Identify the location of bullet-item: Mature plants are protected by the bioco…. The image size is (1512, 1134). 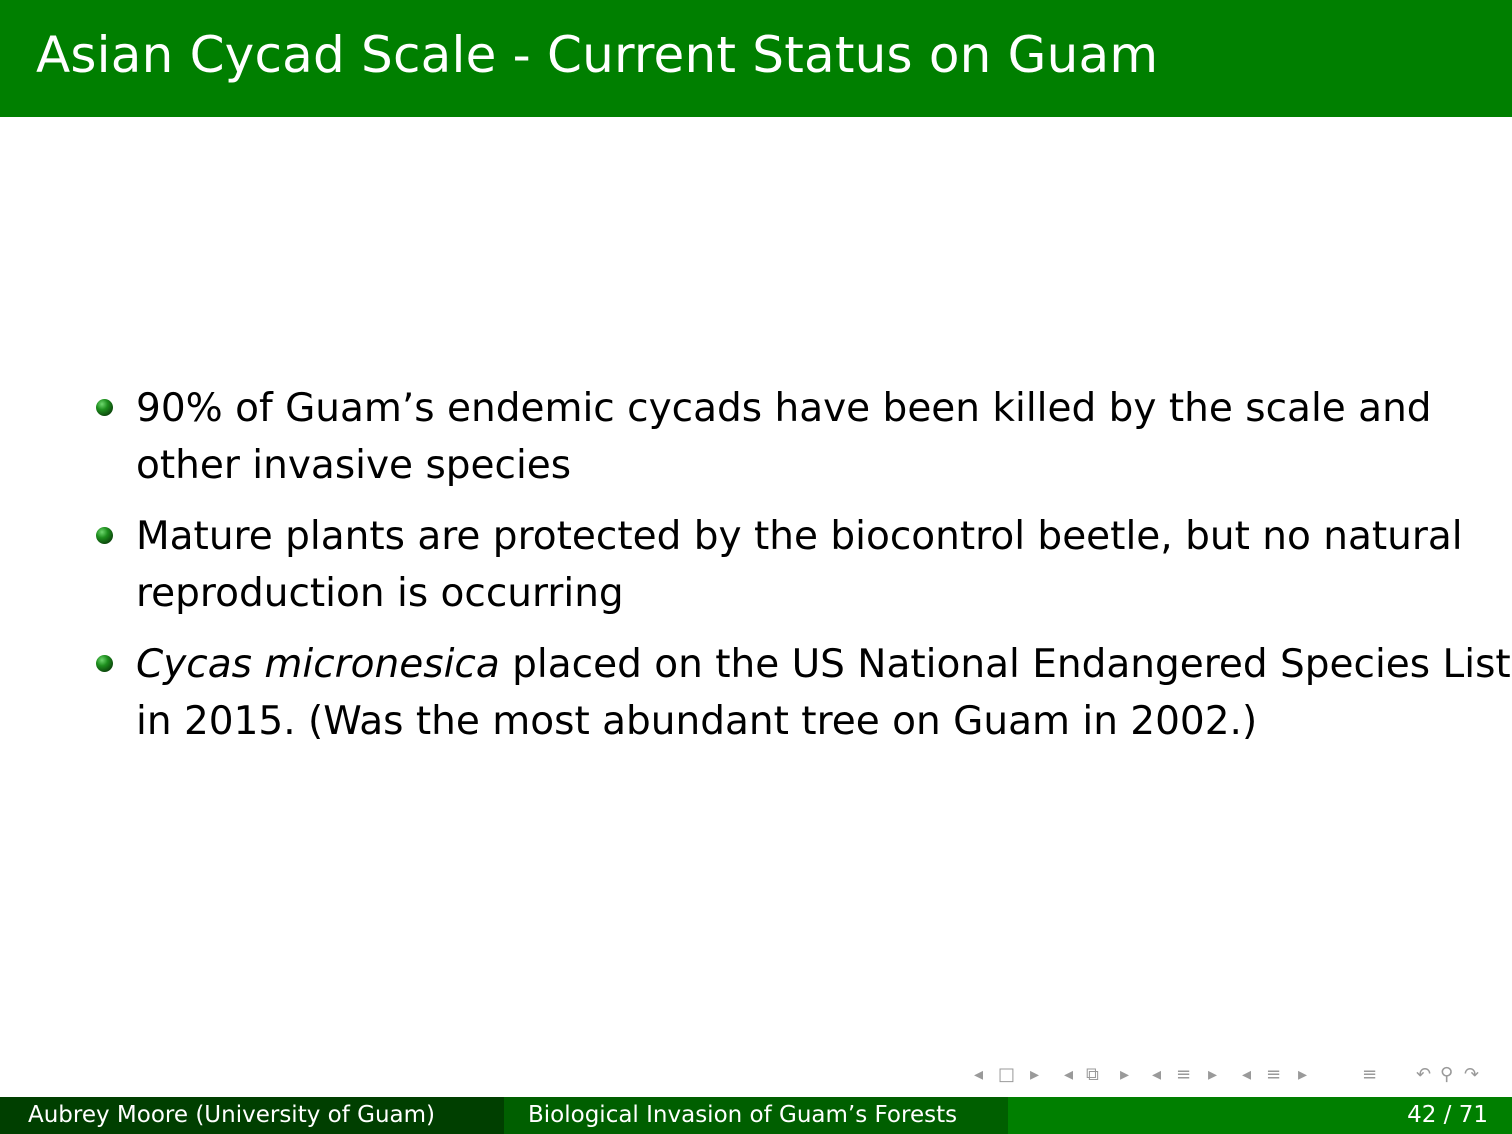
(792, 565).